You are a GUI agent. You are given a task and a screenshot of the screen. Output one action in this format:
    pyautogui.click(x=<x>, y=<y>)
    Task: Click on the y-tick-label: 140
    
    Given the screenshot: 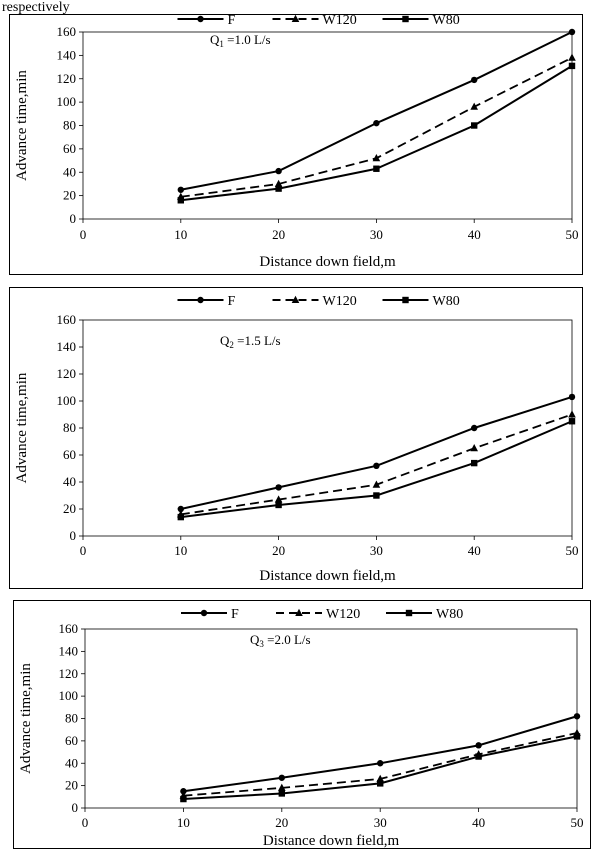 What is the action you would take?
    pyautogui.click(x=67, y=346)
    